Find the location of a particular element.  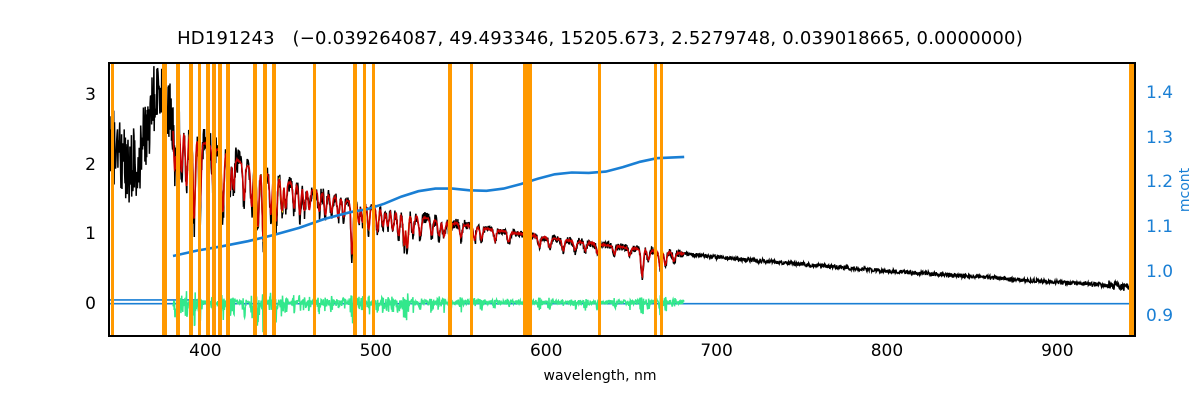

y-tick-label-right: 0.9 is located at coordinates (1160, 316).